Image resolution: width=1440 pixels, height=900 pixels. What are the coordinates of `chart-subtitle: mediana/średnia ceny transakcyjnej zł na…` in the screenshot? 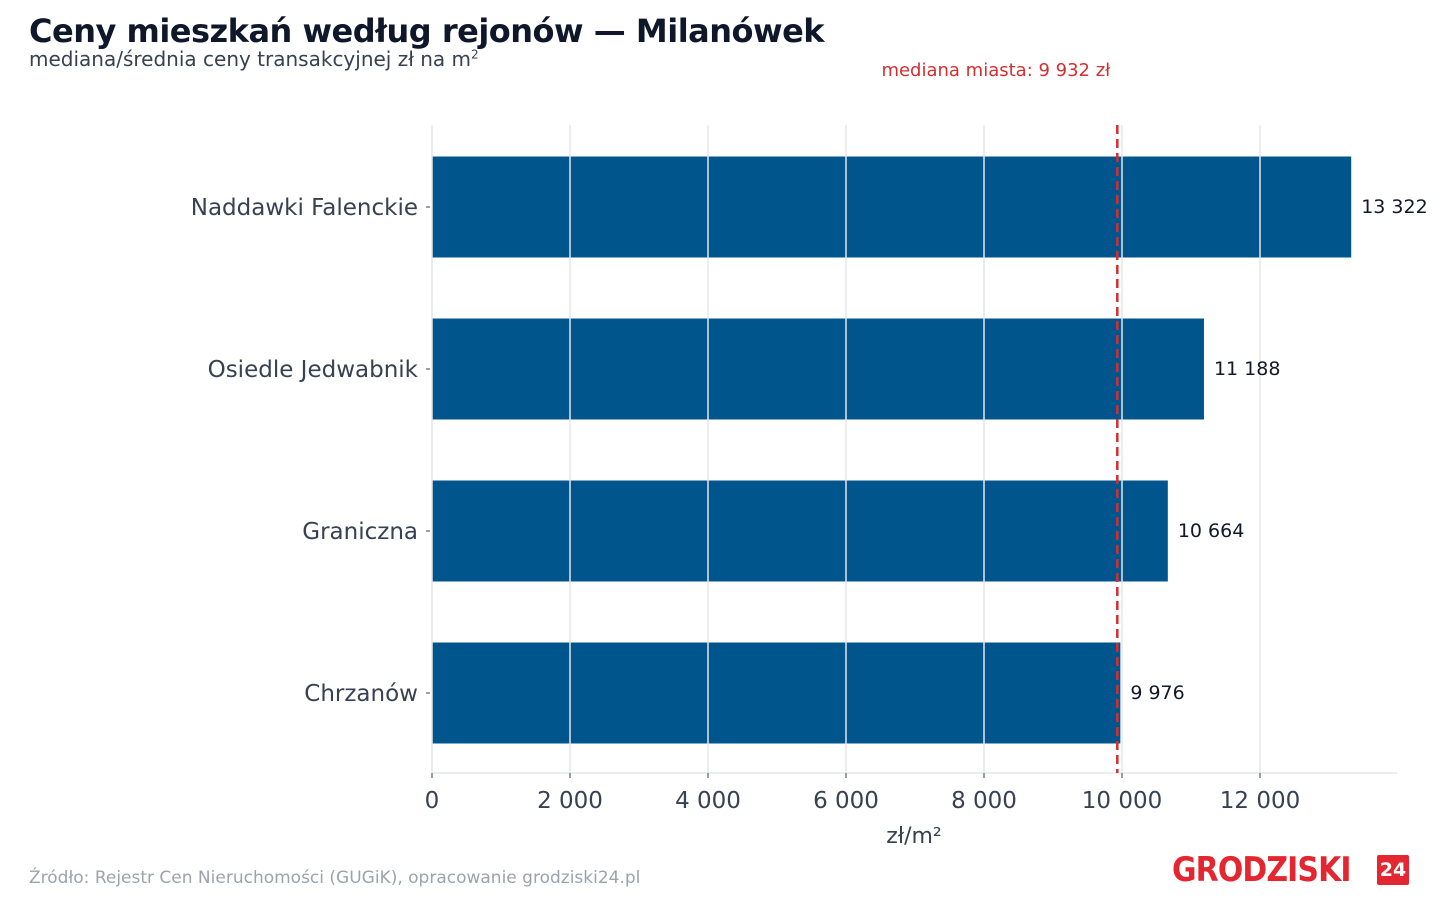 It's located at (254, 59).